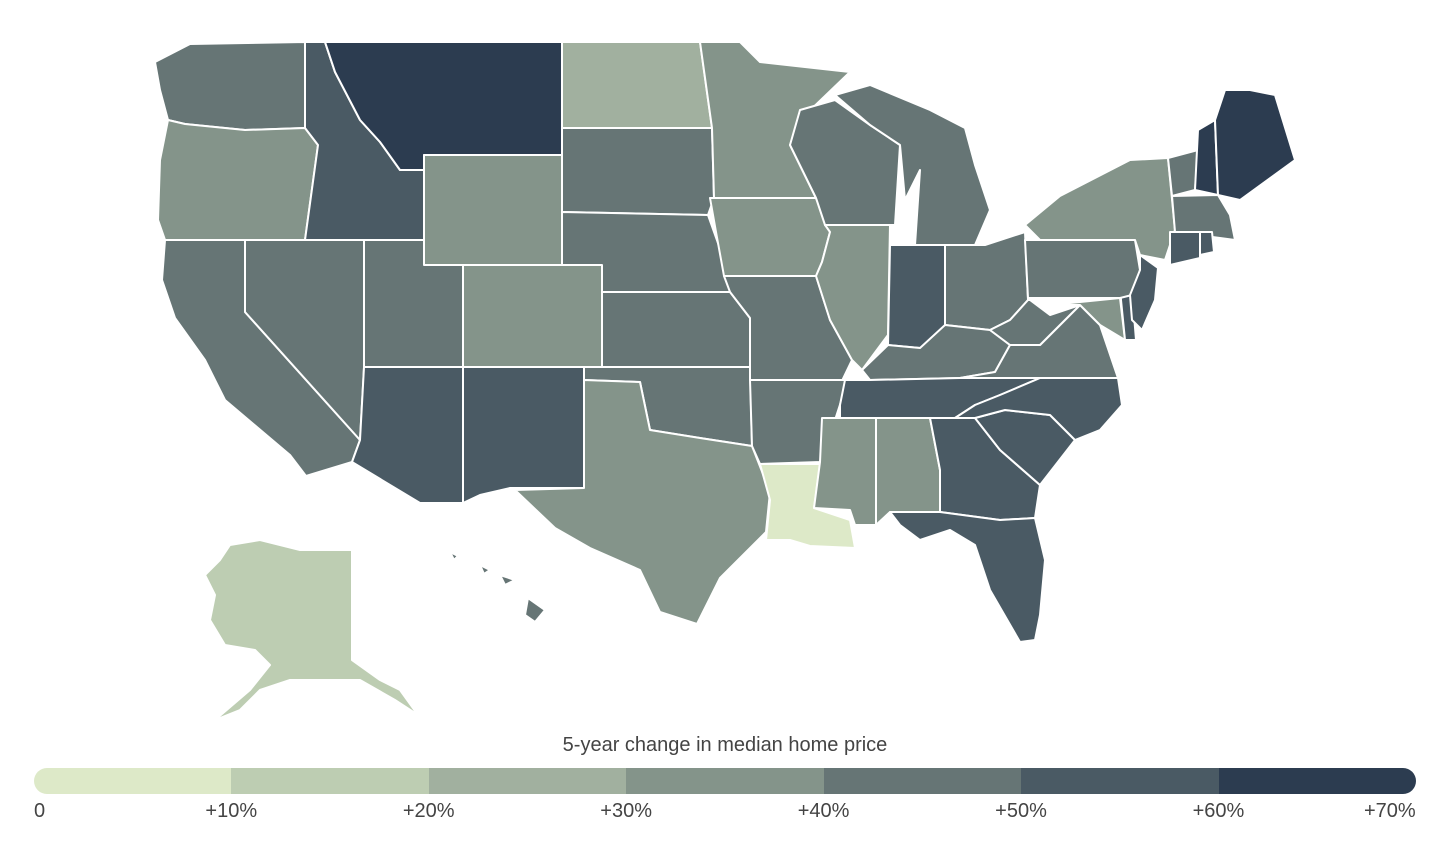 This screenshot has width=1450, height=850. Describe the element at coordinates (1035, 322) in the screenshot. I see `state-WV` at that location.